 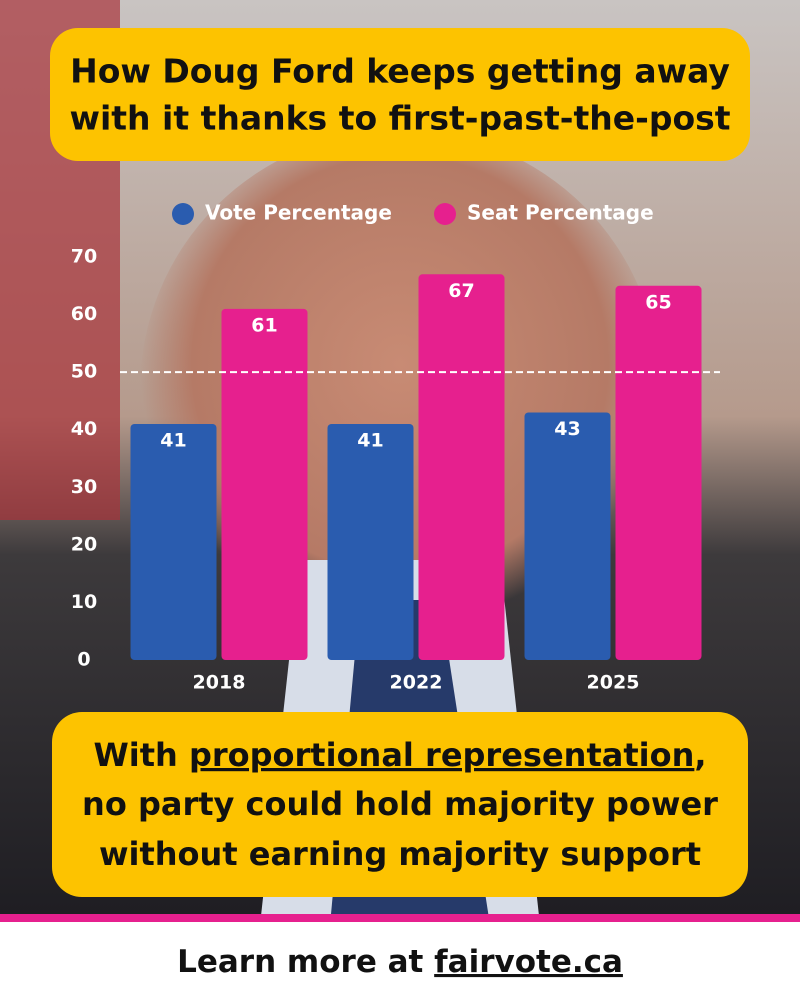 I want to click on caption-line: With proportional representation,, so click(x=399, y=755).